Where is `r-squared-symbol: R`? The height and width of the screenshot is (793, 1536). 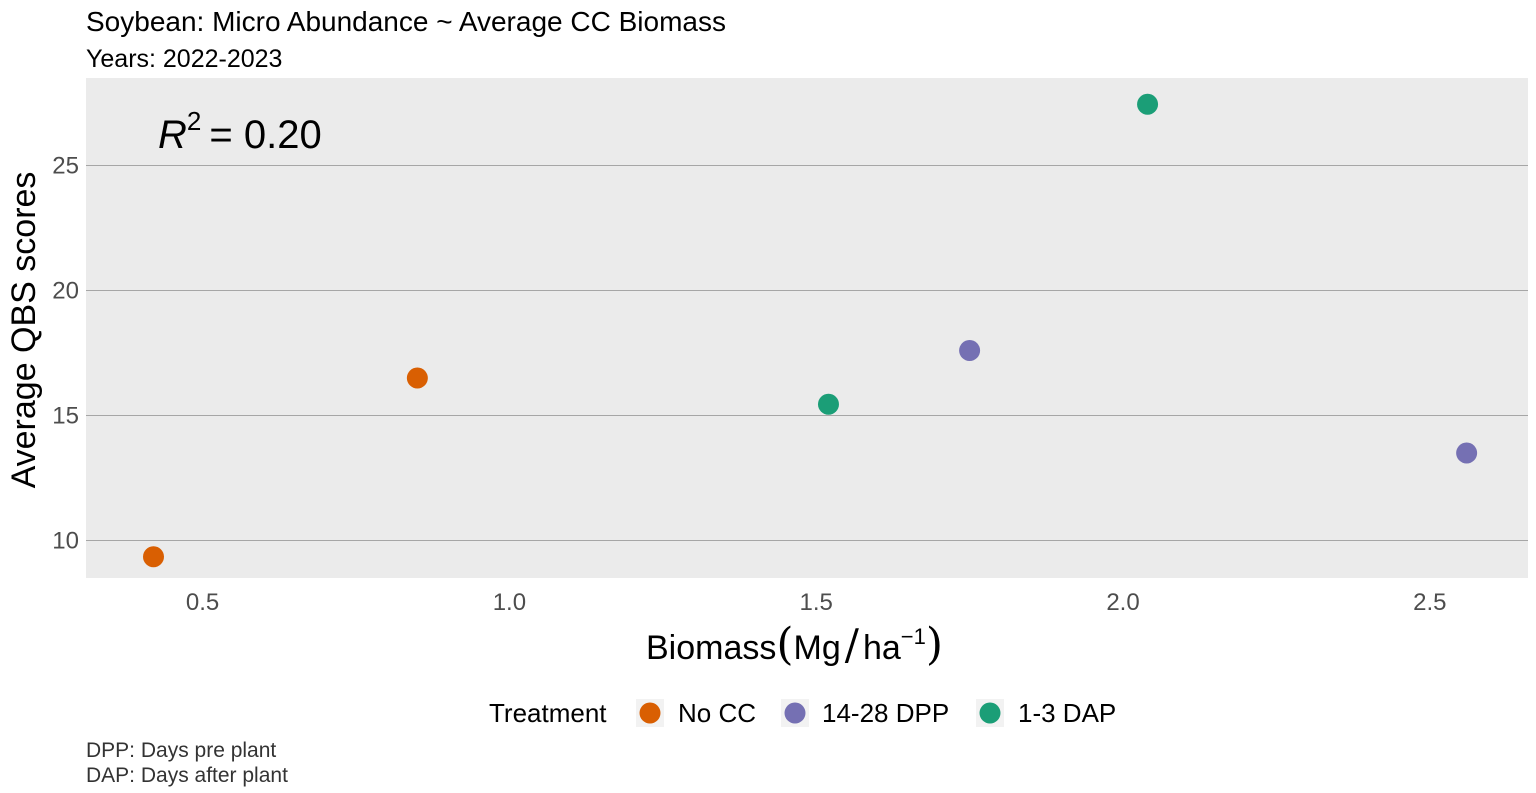
r-squared-symbol: R is located at coordinates (172, 135).